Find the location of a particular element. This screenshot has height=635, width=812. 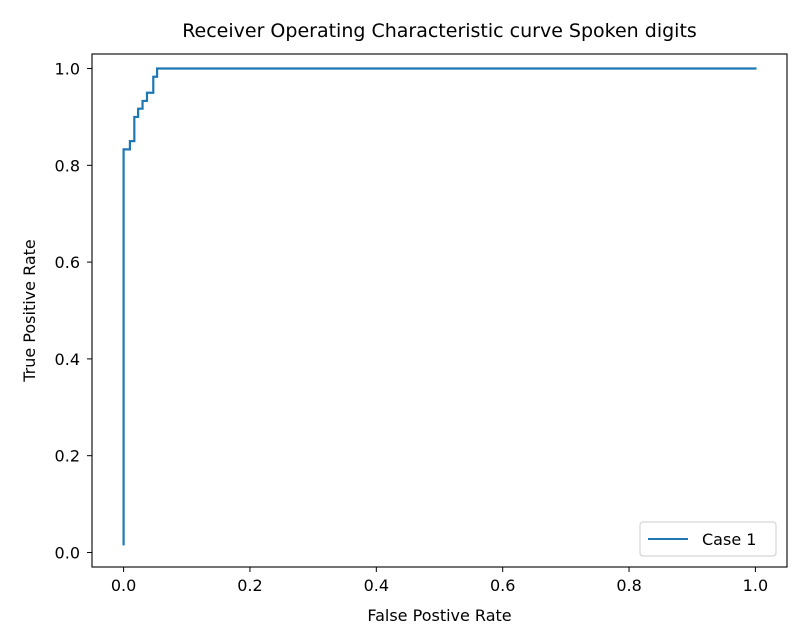

y-axis-title: True Positive Rate is located at coordinates (29, 311).